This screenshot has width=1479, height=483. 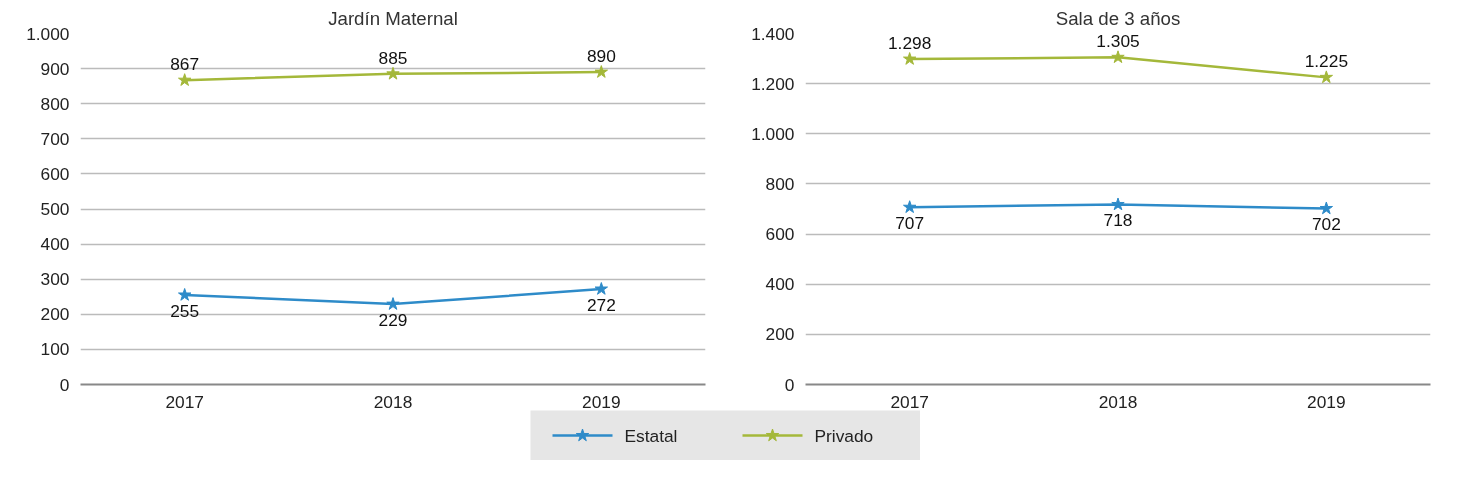 I want to click on y-tick-label: 1.400, so click(x=773, y=33).